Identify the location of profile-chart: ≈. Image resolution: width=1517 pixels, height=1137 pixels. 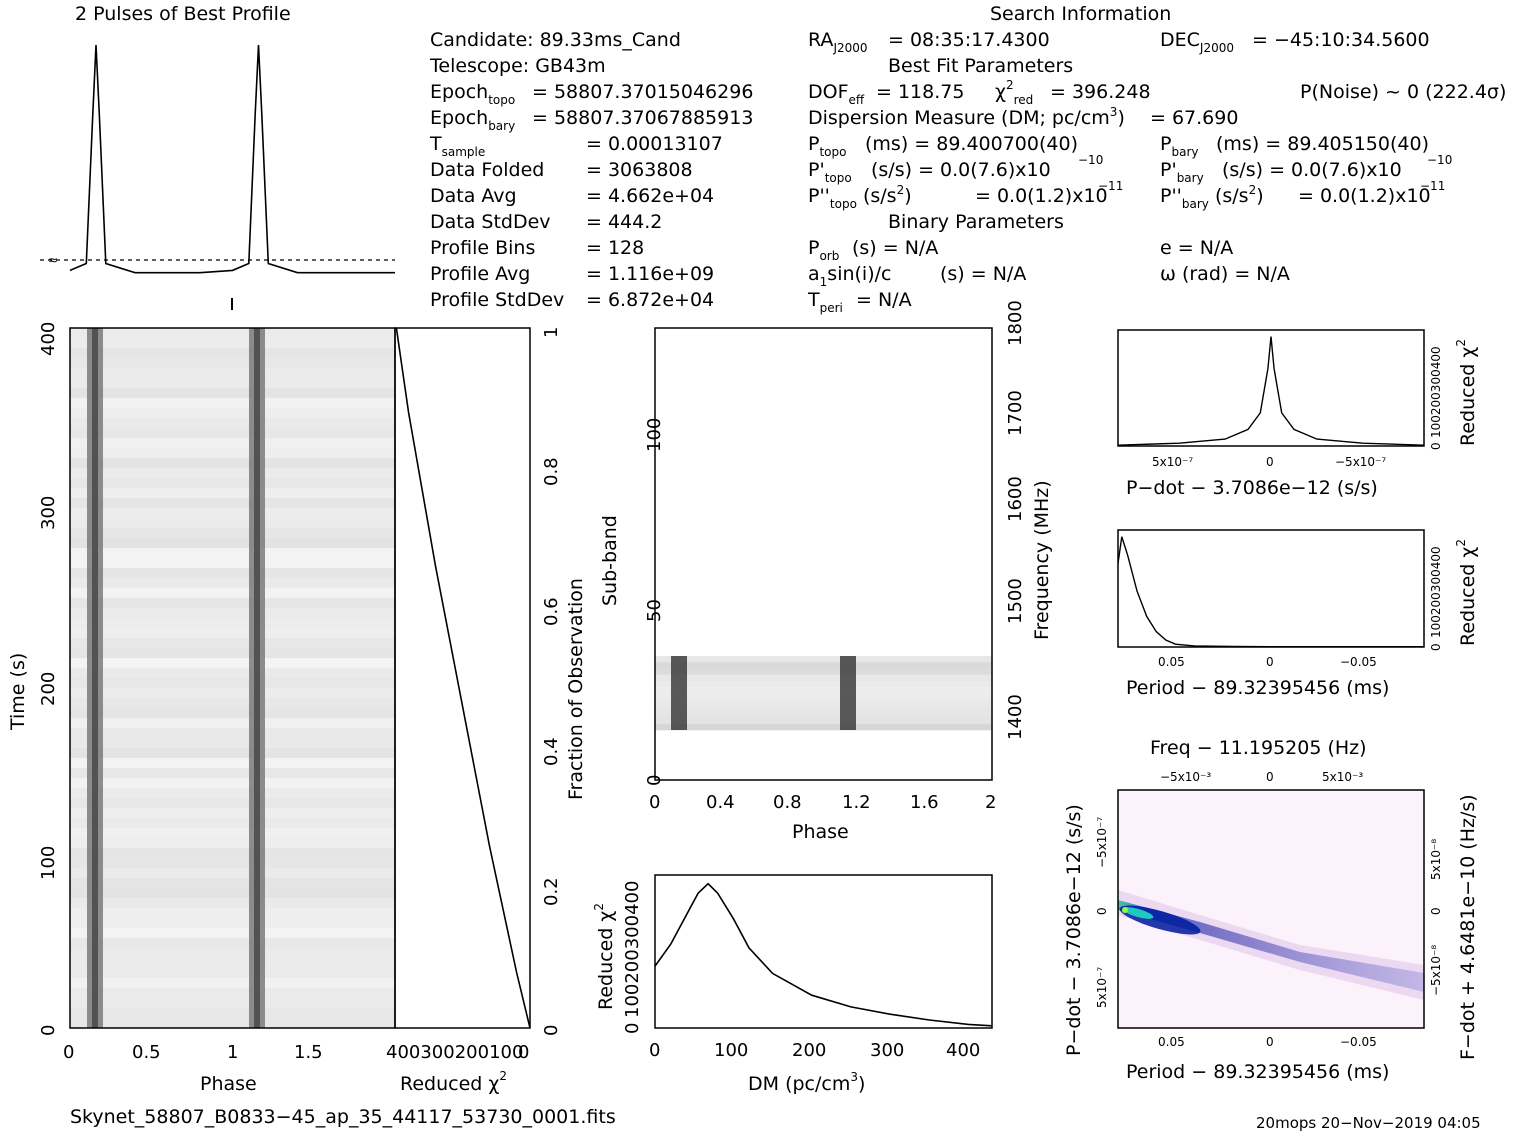
(217, 159).